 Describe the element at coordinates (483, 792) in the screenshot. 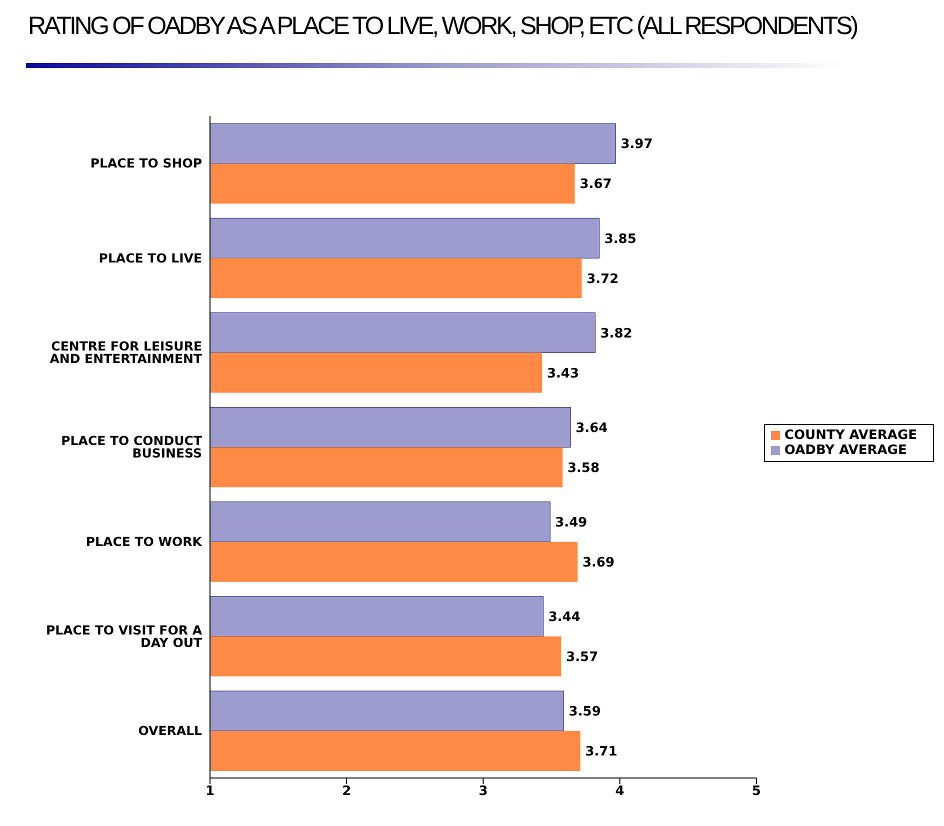

I see `x-tick-label: 3` at that location.